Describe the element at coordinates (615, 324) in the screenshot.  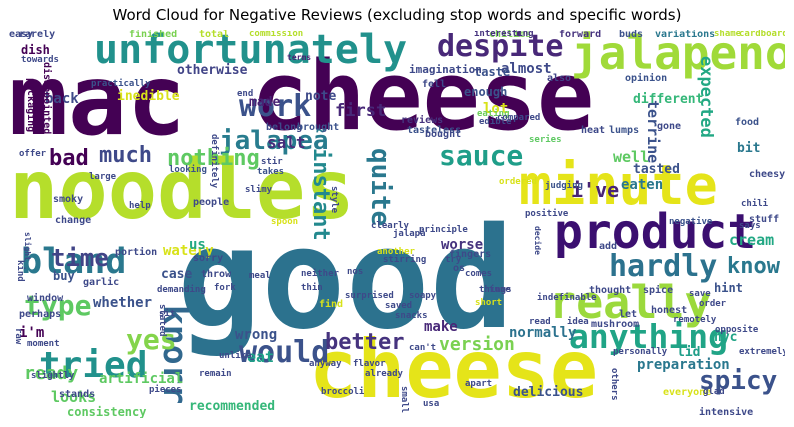
I see `cloud-word: mushroom` at that location.